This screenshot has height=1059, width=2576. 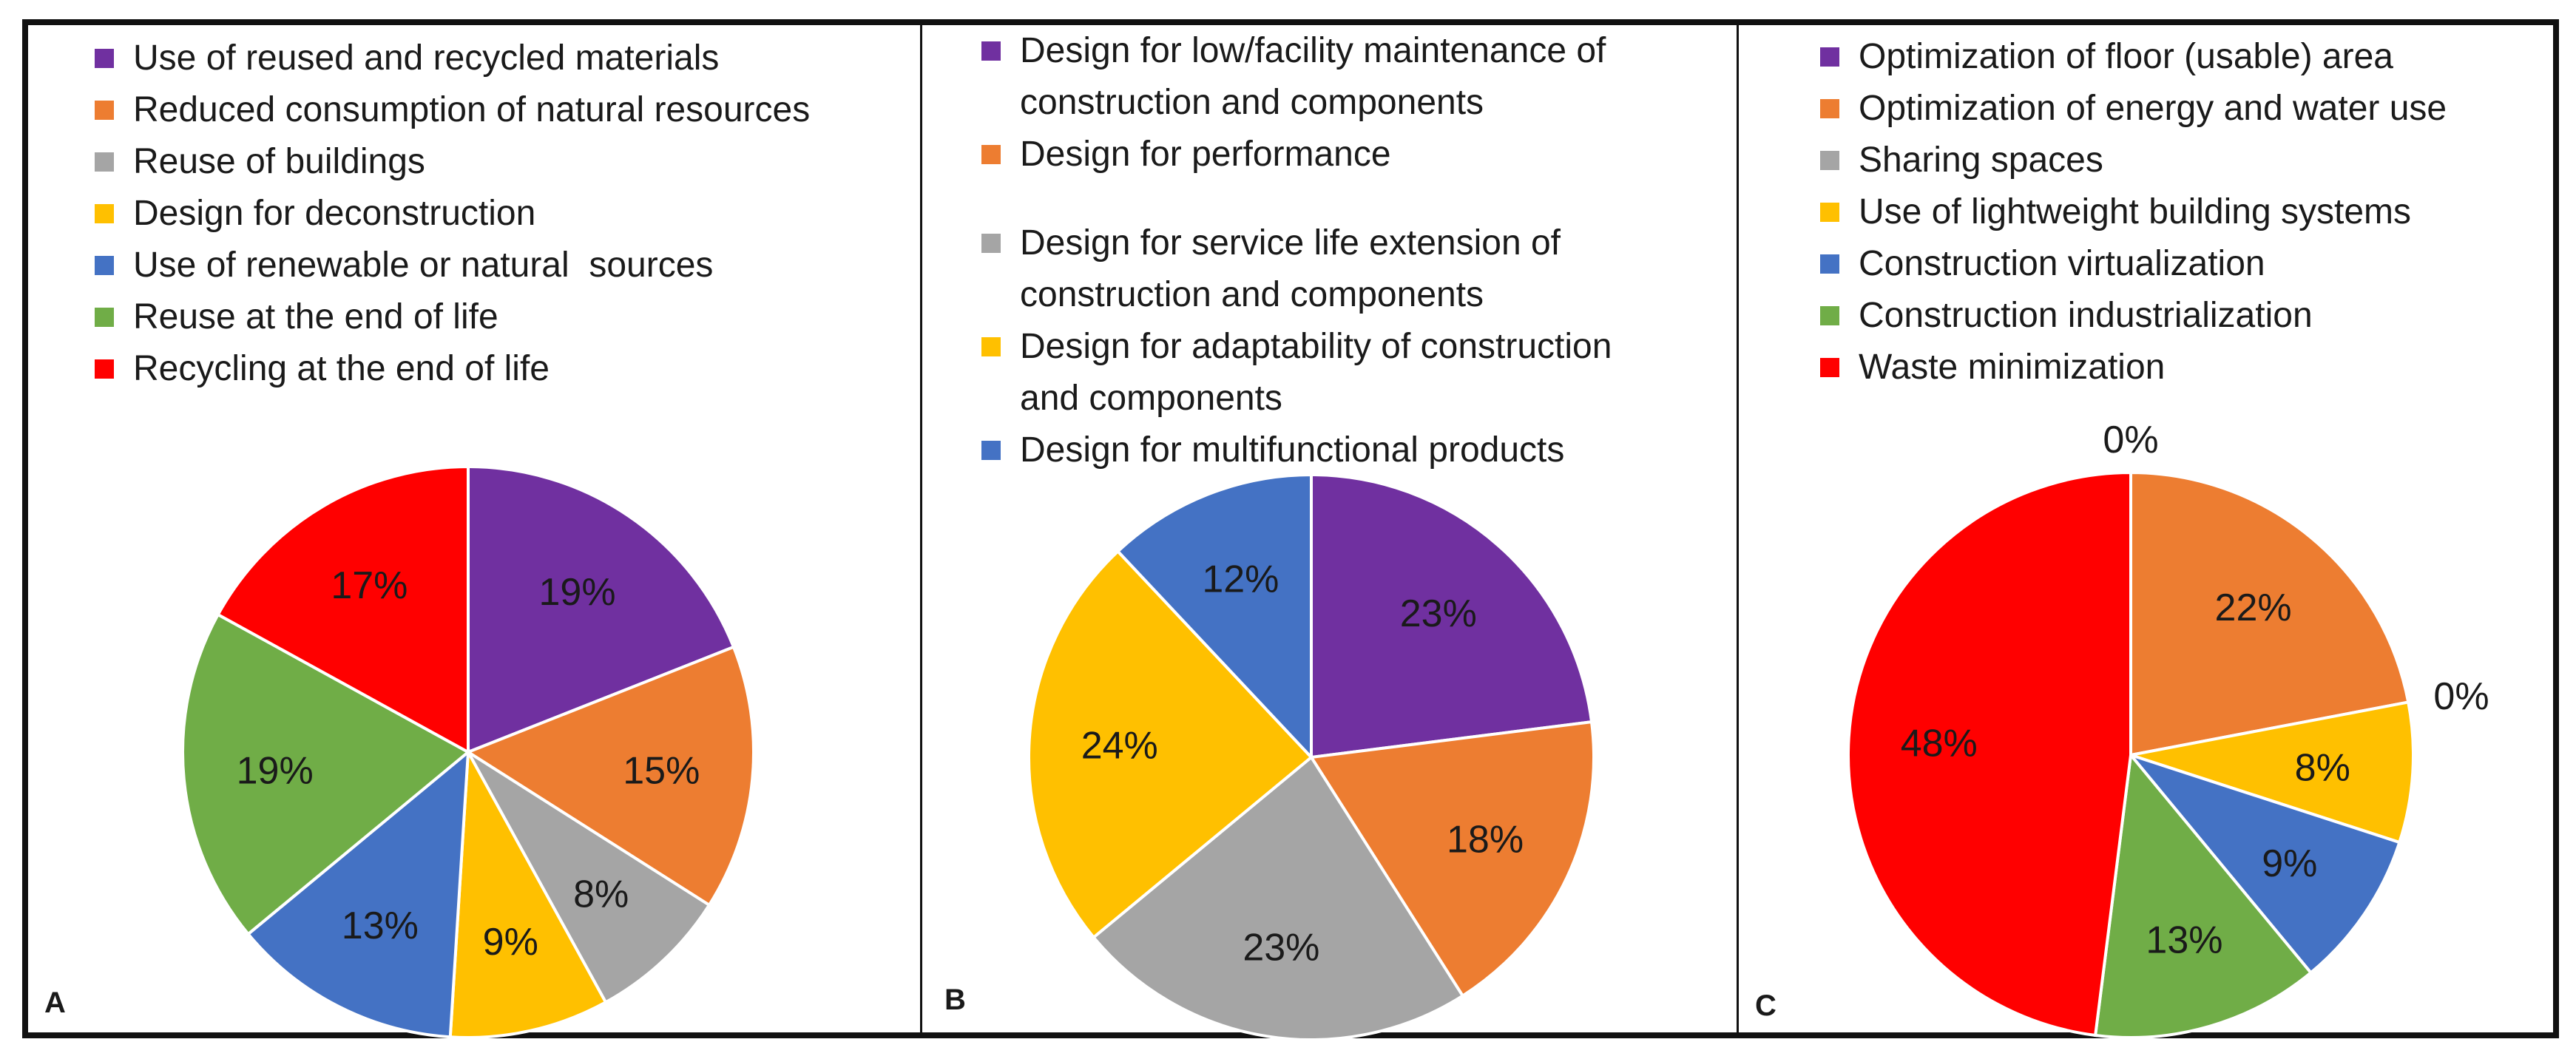 I want to click on legend-a-item: Recycling at the end of life, so click(x=452, y=369).